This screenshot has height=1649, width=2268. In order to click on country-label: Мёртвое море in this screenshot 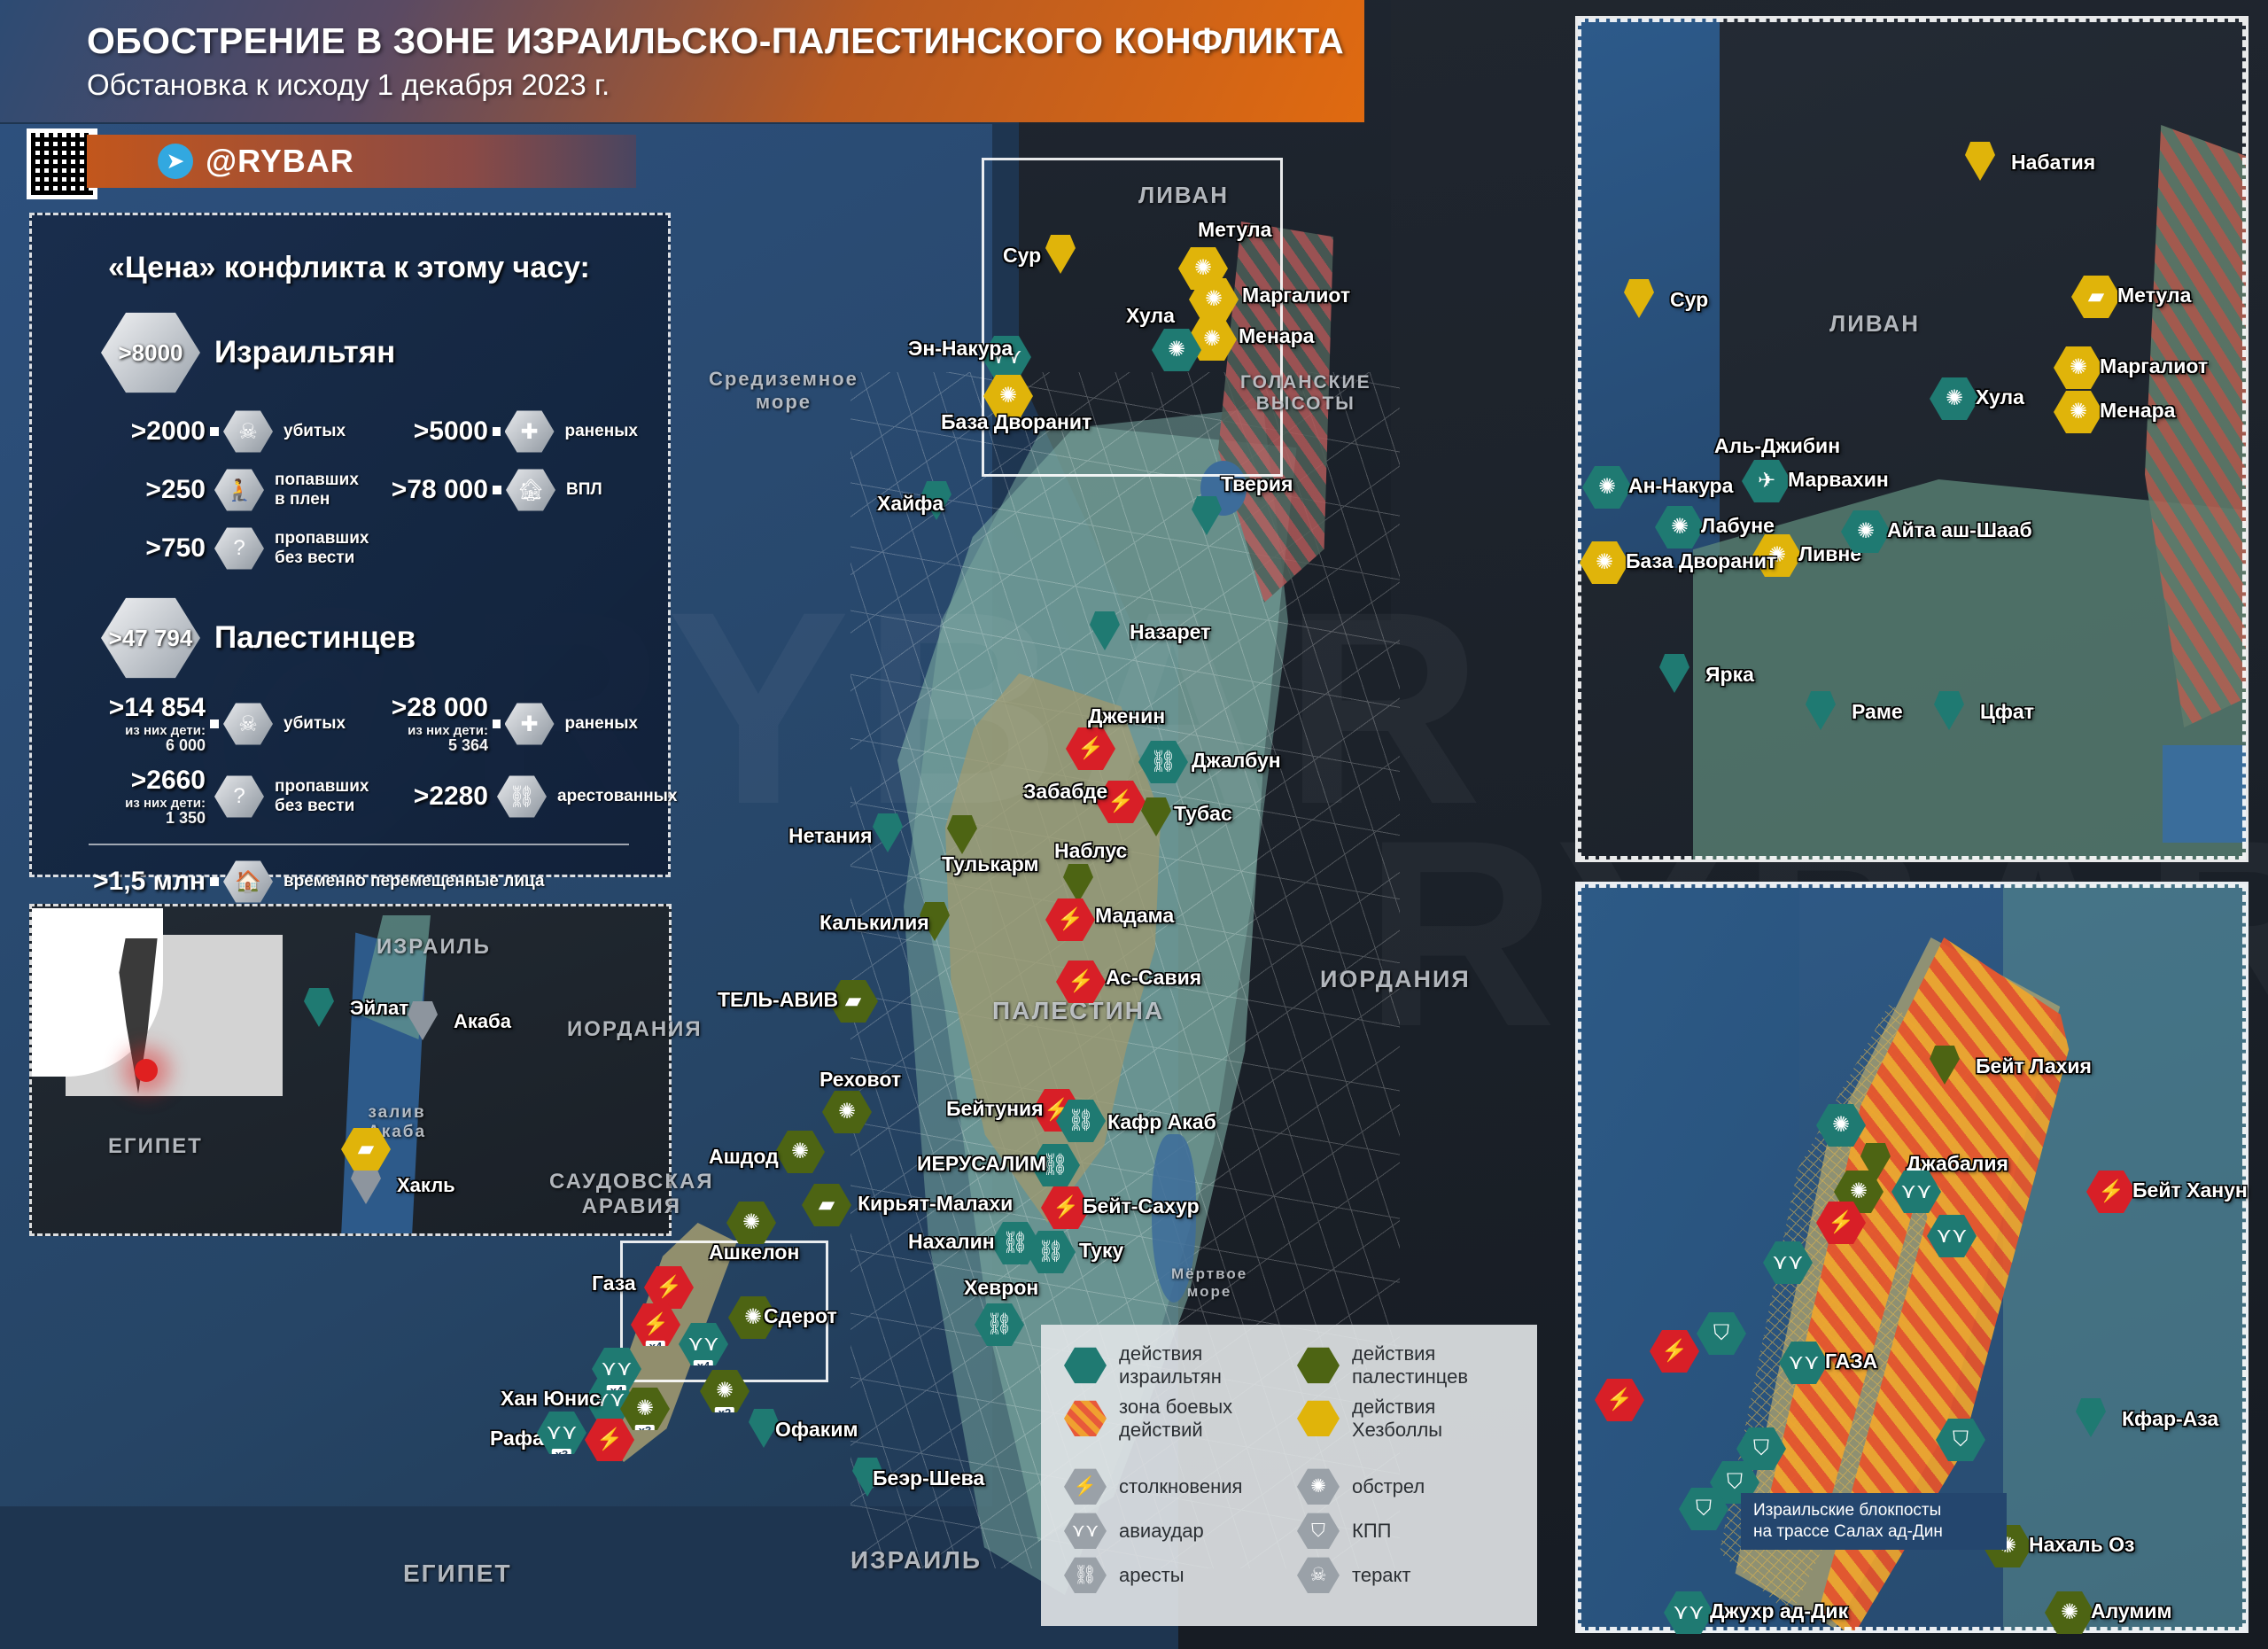, I will do `click(1209, 1282)`.